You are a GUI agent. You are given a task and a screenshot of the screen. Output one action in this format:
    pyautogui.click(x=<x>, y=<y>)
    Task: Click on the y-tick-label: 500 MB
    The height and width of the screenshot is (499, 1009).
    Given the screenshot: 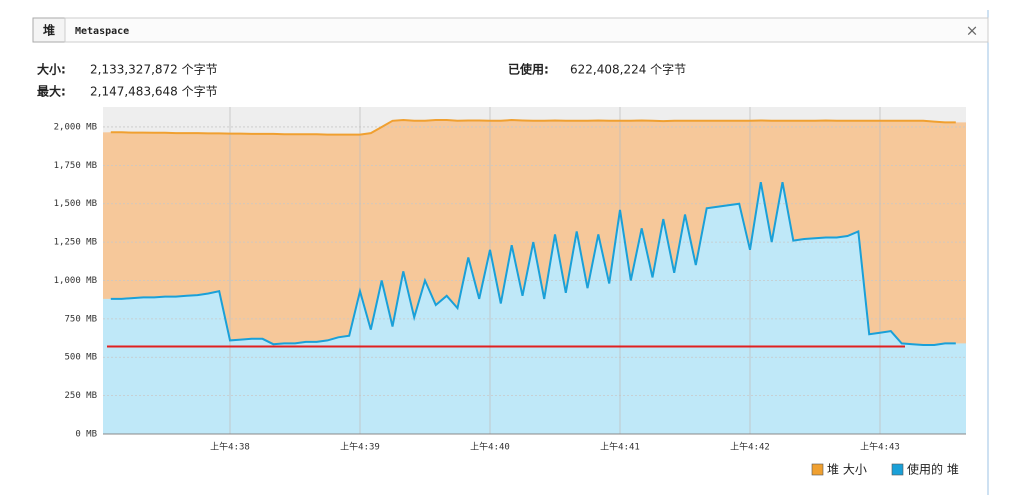 What is the action you would take?
    pyautogui.click(x=80, y=358)
    